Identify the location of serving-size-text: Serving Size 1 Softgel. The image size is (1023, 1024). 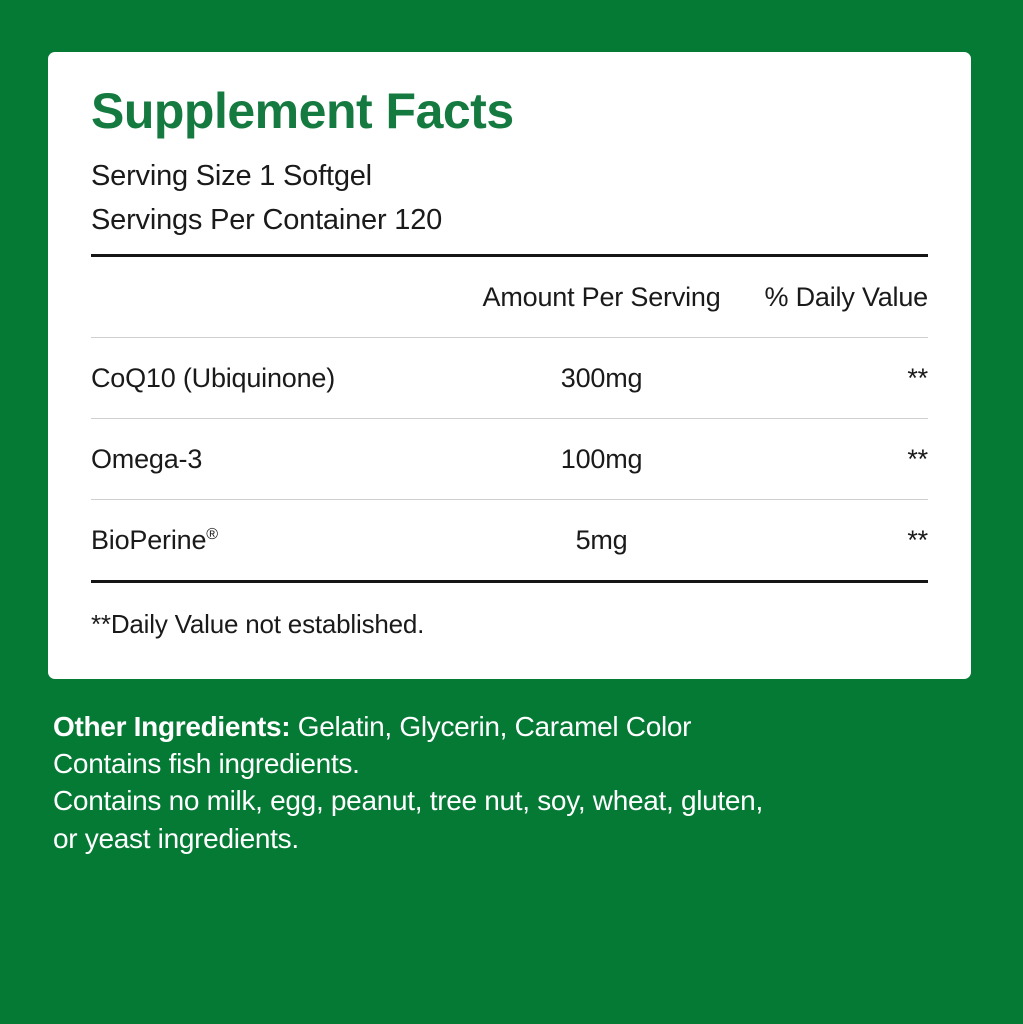
(231, 176).